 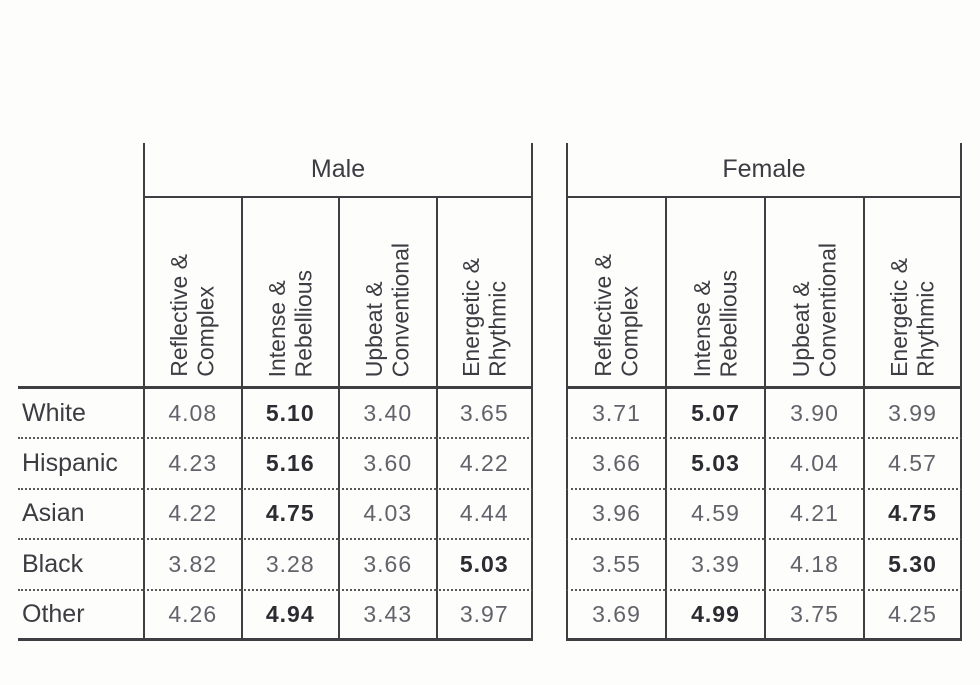 I want to click on value-cell: 4.57, so click(x=912, y=464).